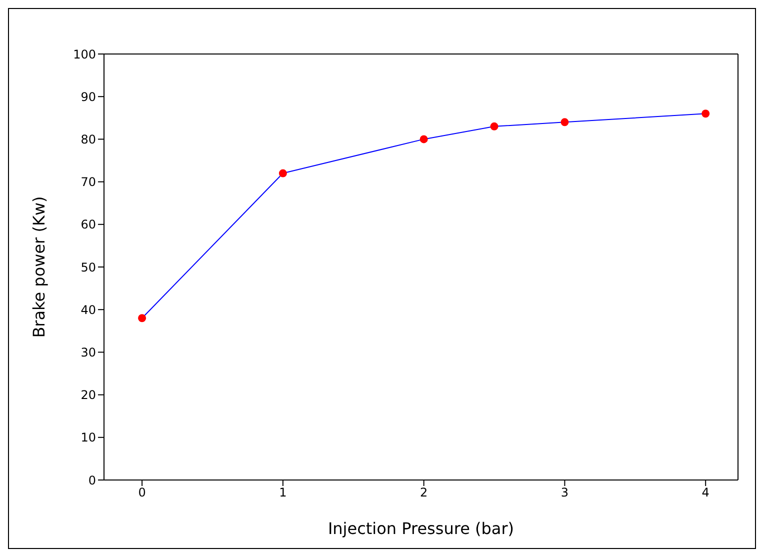  I want to click on y-tick-label: 40, so click(88, 309).